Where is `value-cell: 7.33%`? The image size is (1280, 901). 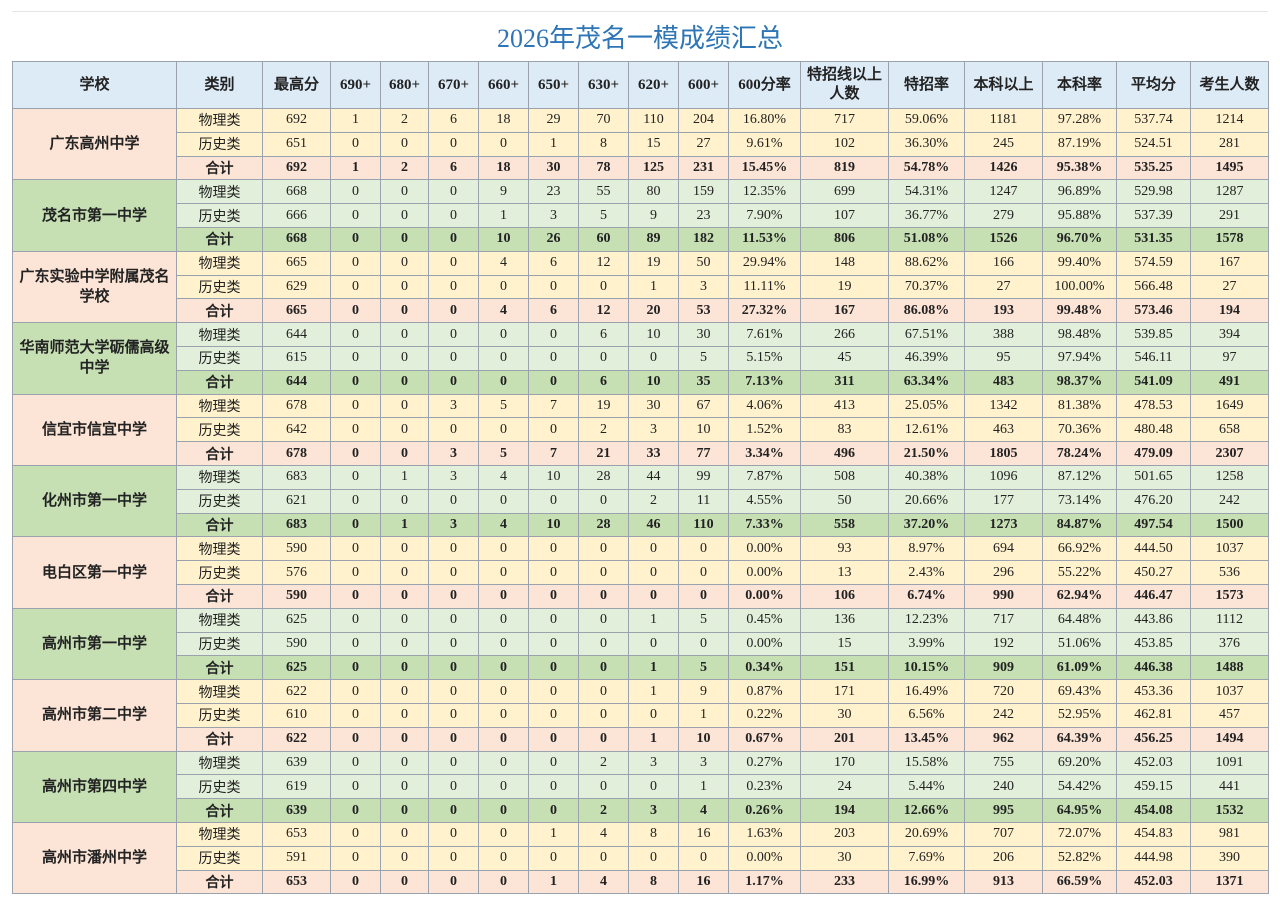 value-cell: 7.33% is located at coordinates (764, 525).